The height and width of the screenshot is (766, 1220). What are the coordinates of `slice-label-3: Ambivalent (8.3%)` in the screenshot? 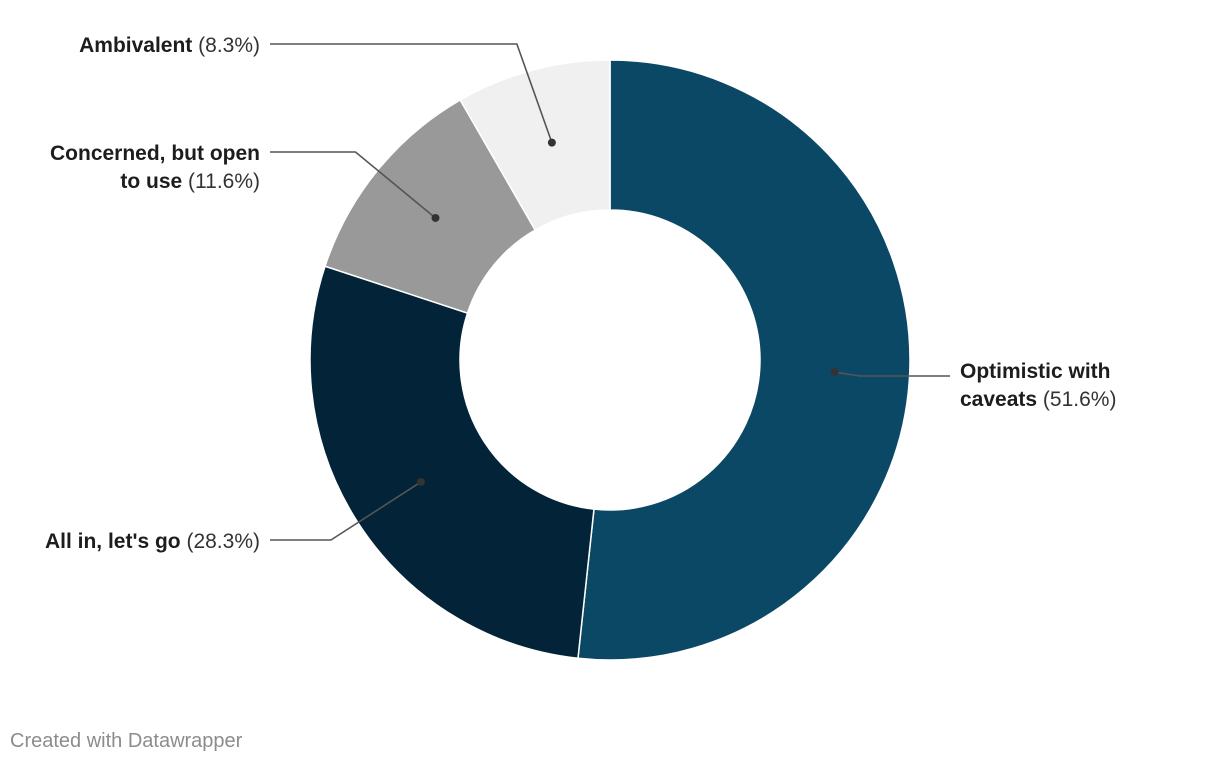 It's located at (169, 45).